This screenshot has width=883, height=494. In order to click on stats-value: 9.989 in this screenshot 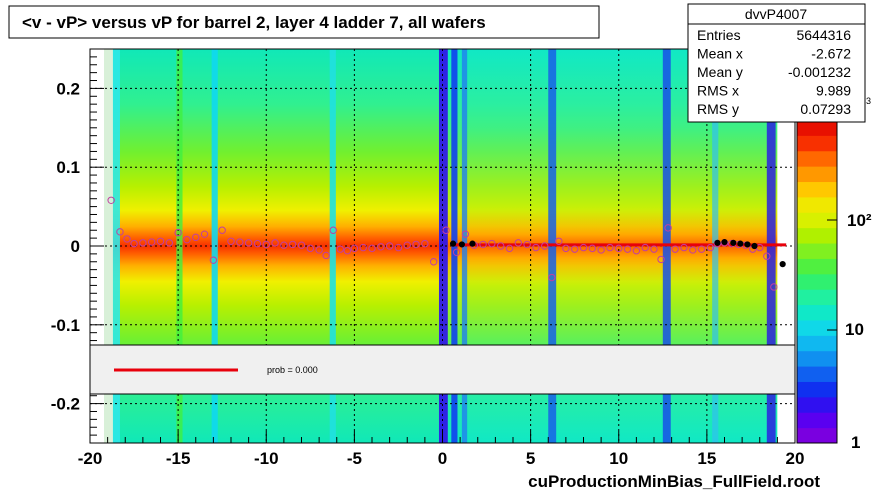, I will do `click(833, 91)`.